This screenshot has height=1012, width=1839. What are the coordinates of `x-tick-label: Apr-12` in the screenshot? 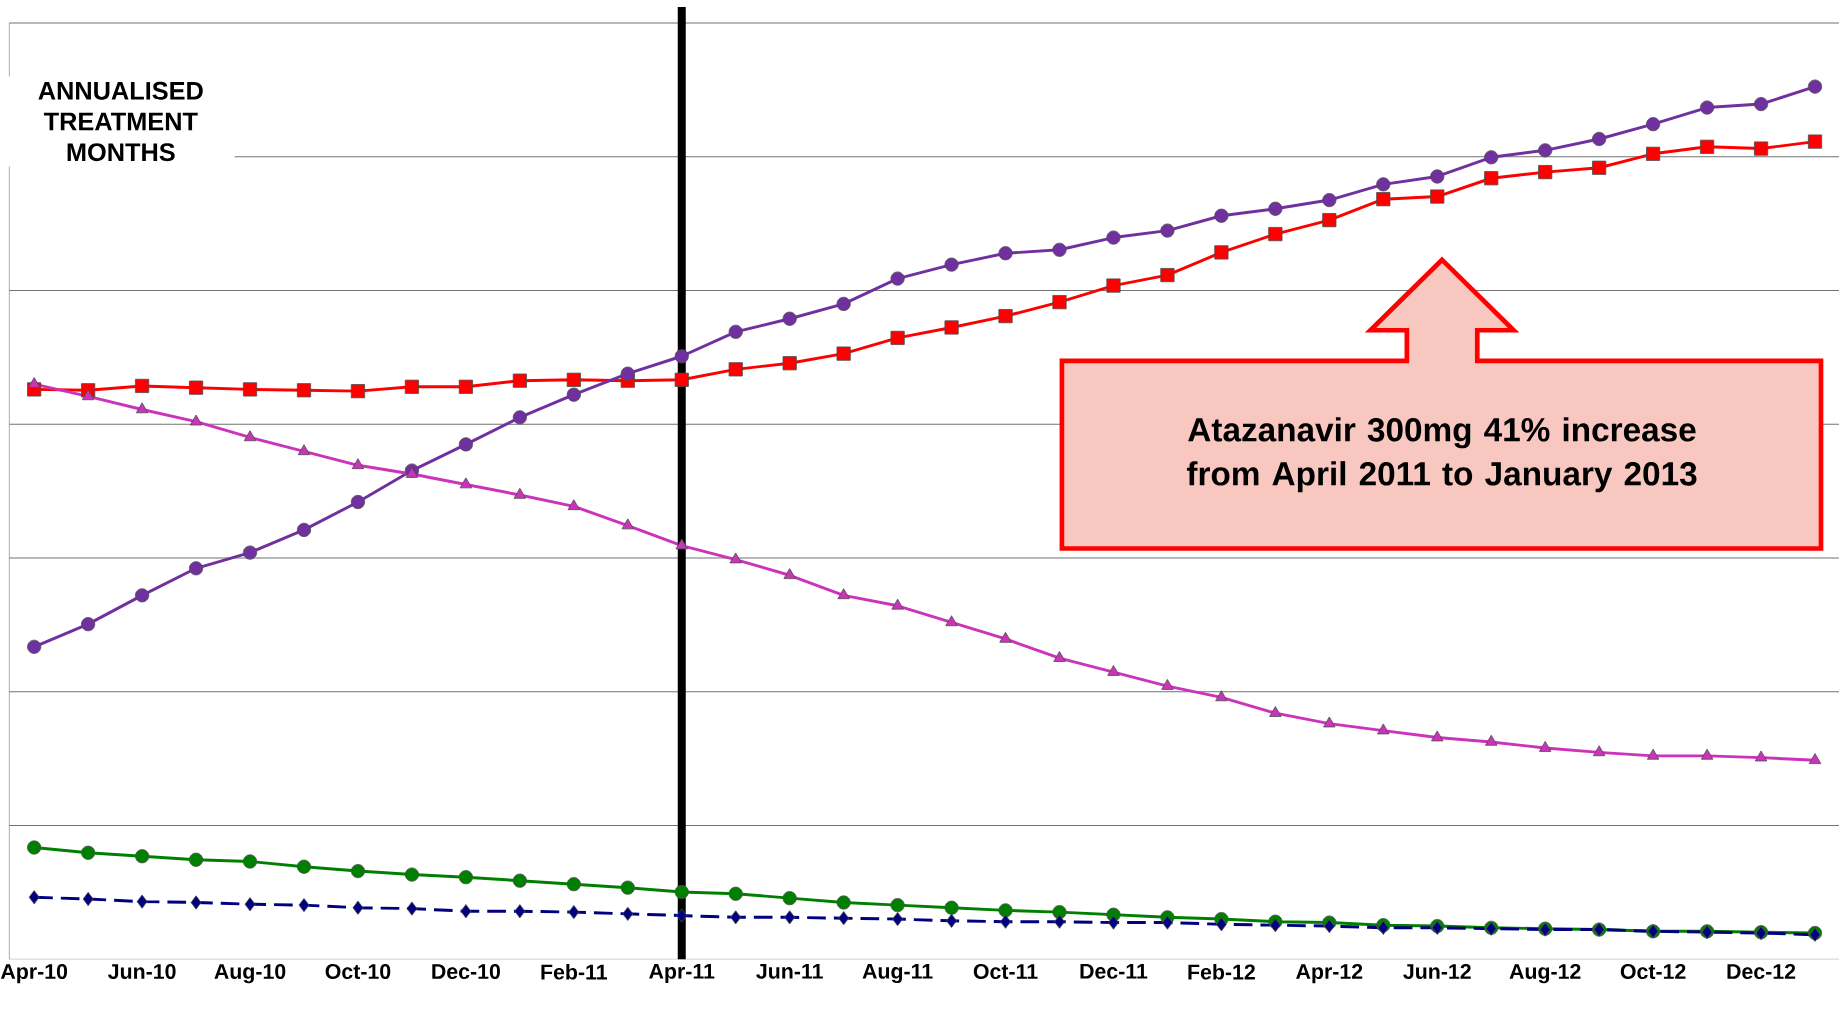 It's located at (1329, 973).